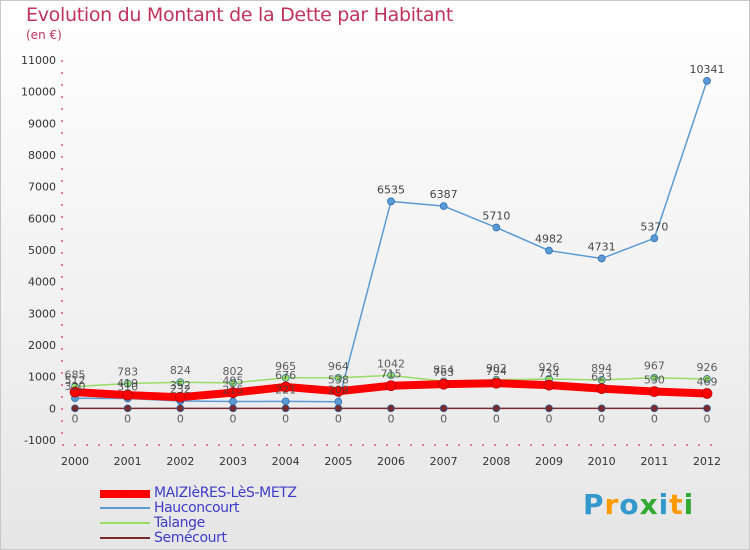 The height and width of the screenshot is (550, 750). What do you see at coordinates (654, 461) in the screenshot?
I see `x-tick-label: 2011` at bounding box center [654, 461].